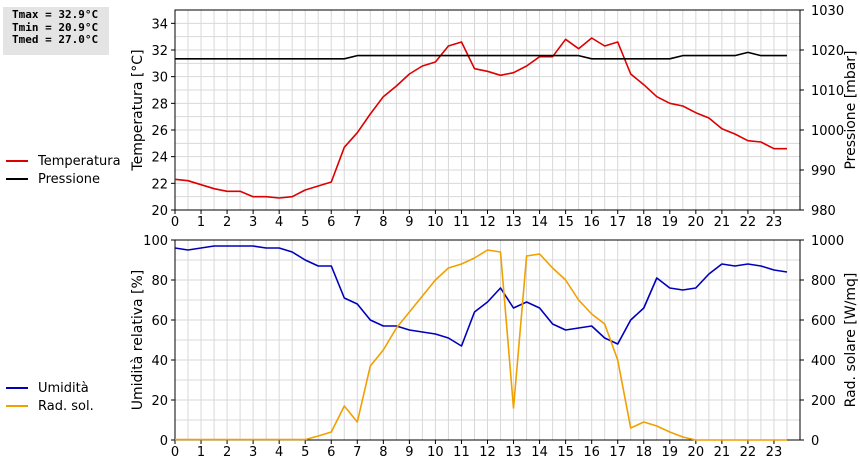  What do you see at coordinates (55, 39) in the screenshot?
I see `tmed-text: Tmed = 27.0°C` at bounding box center [55, 39].